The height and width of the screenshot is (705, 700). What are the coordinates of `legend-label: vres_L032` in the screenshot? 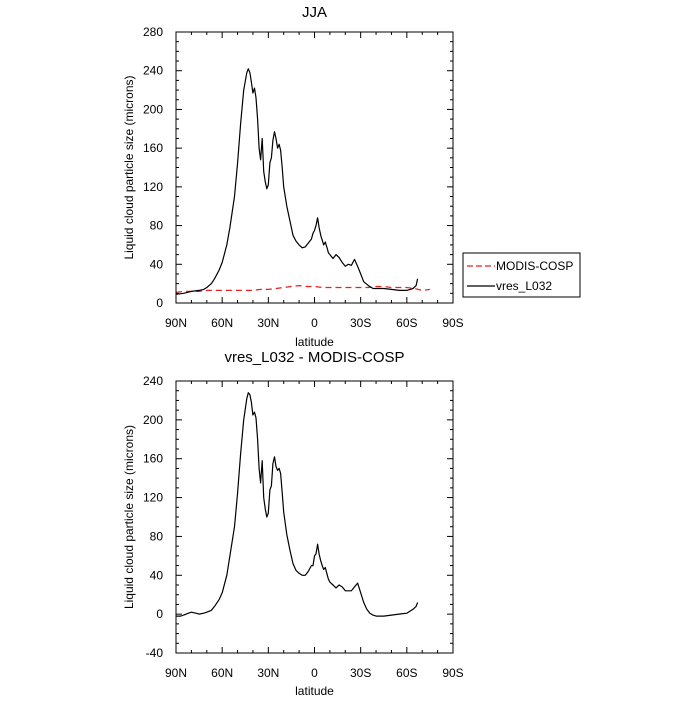 It's located at (524, 286).